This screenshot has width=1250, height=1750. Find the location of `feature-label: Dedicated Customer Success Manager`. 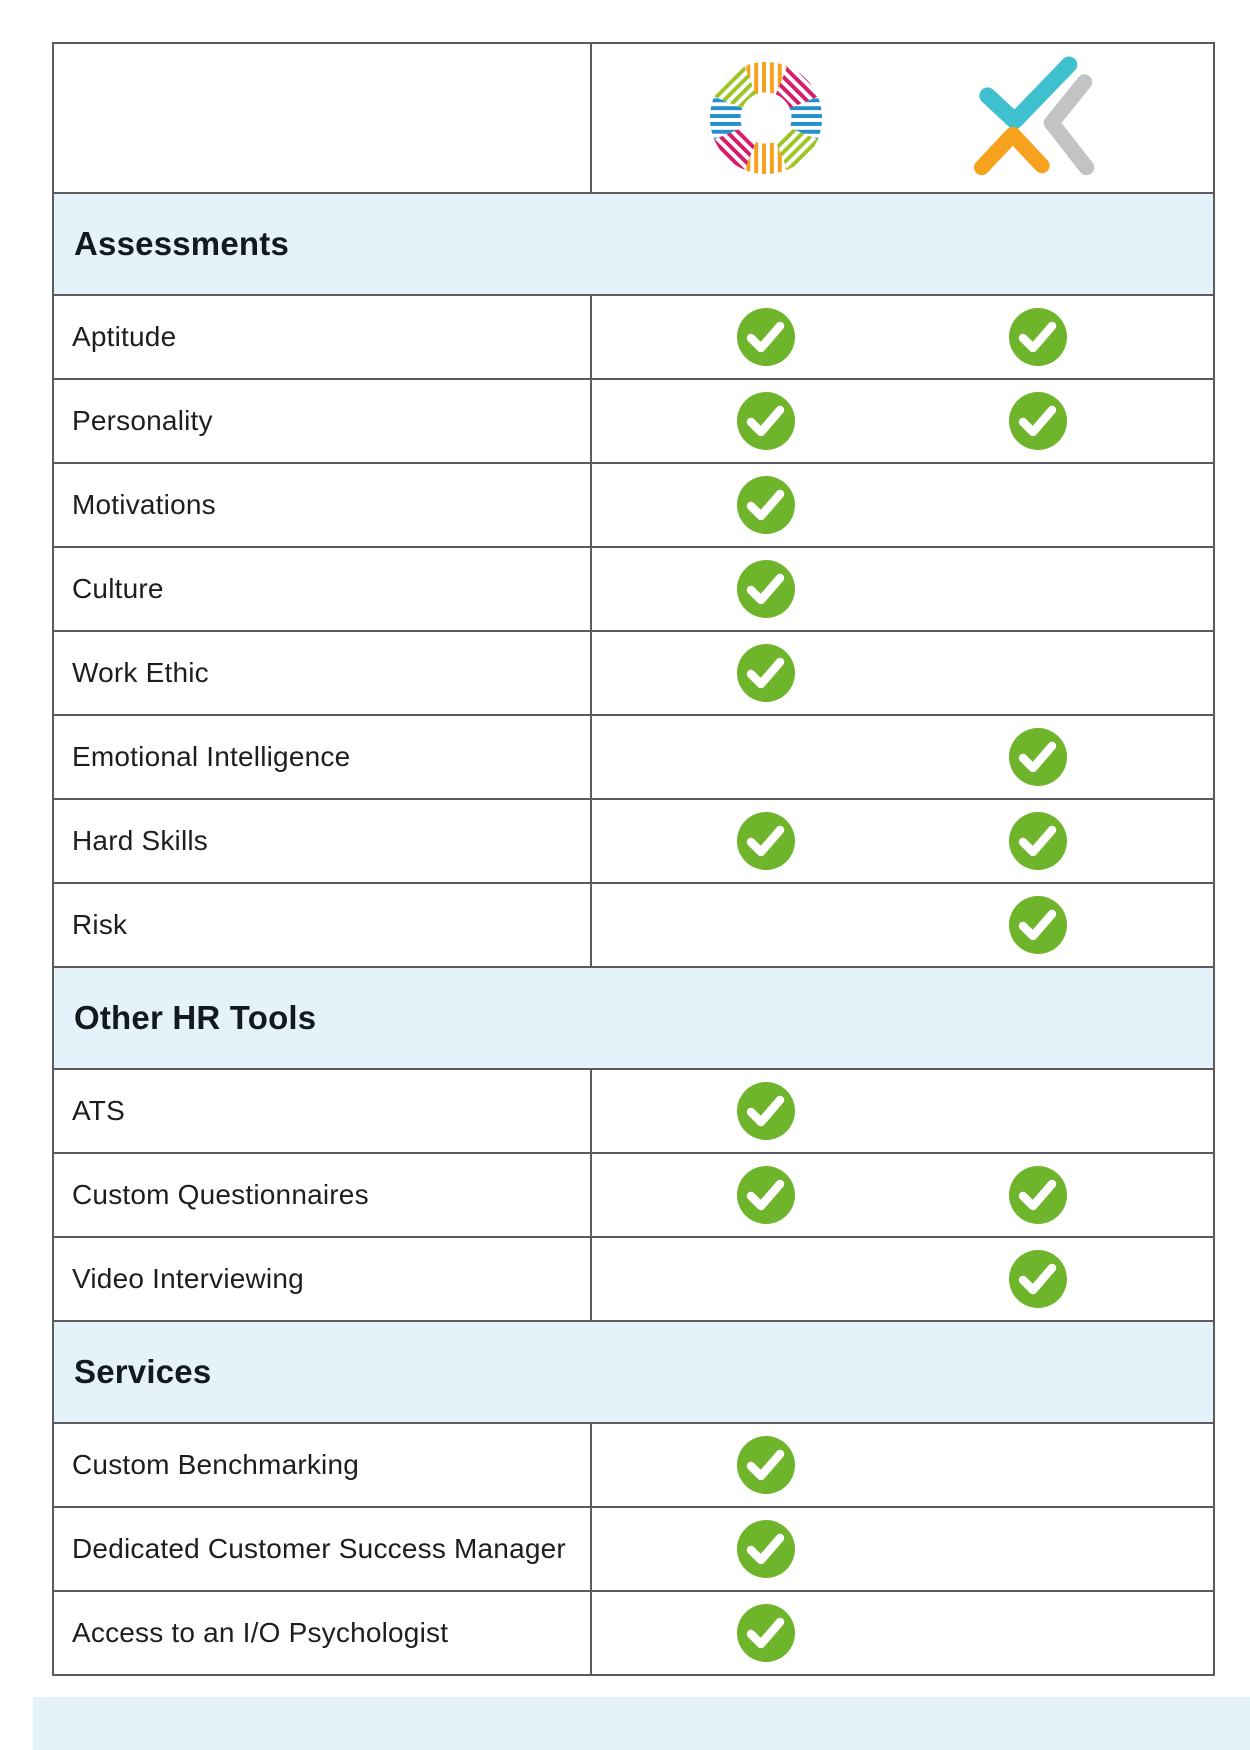

feature-label: Dedicated Customer Success Manager is located at coordinates (319, 1548).